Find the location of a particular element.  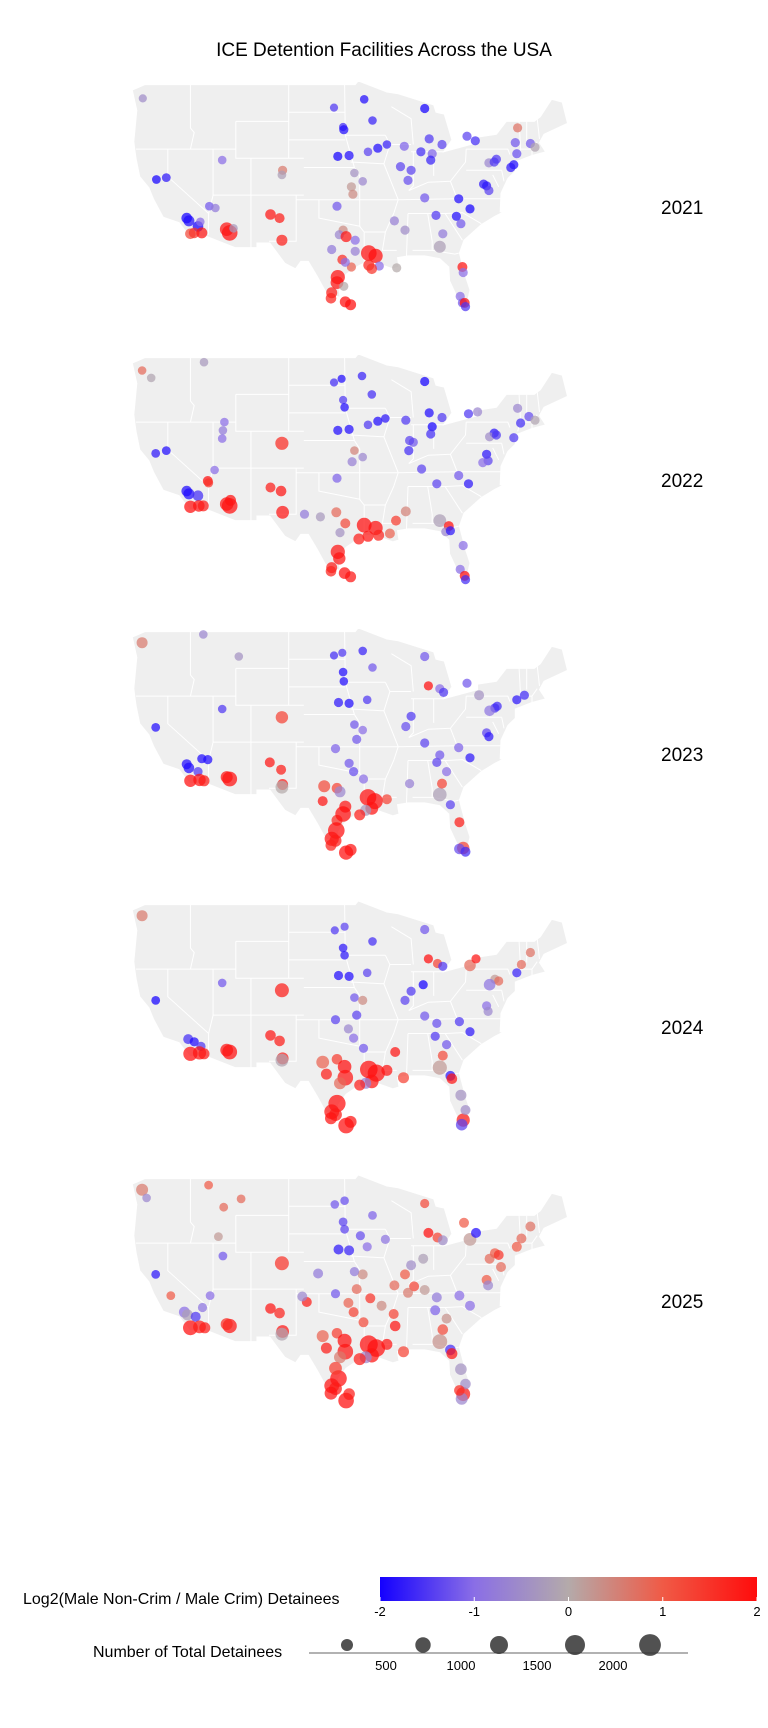

color-legend is located at coordinates (568, 1589).